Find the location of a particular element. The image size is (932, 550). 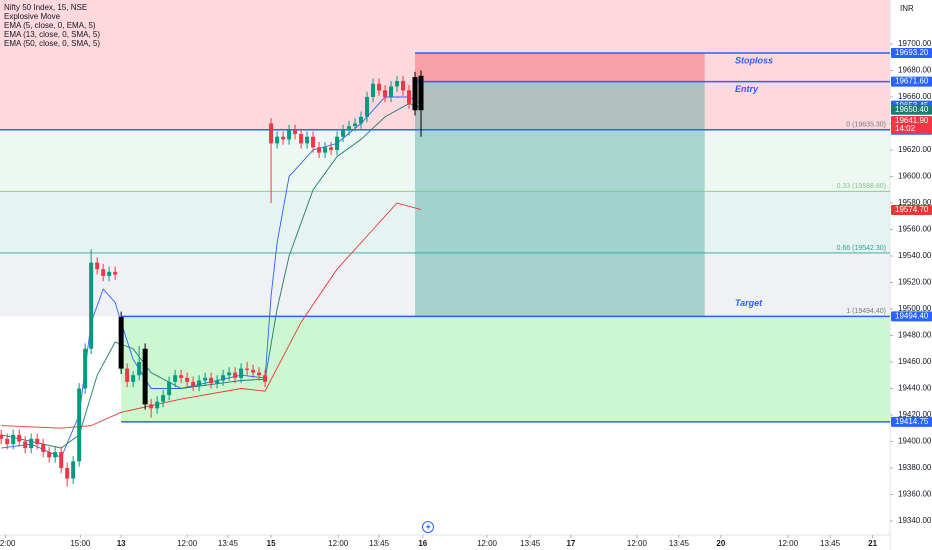

y-tick-label: 19700.00 is located at coordinates (915, 43).